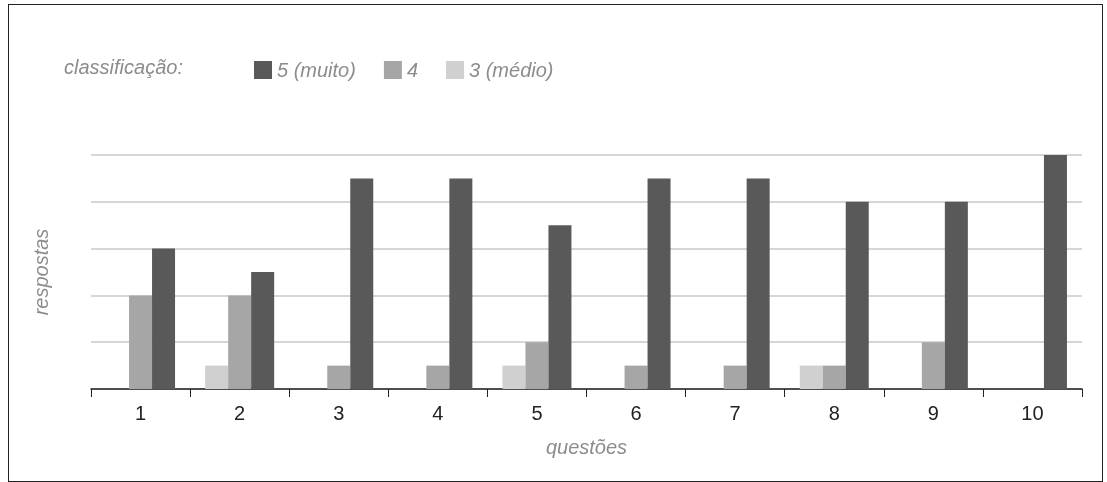  What do you see at coordinates (41, 272) in the screenshot?
I see `y-axis-title: respostas` at bounding box center [41, 272].